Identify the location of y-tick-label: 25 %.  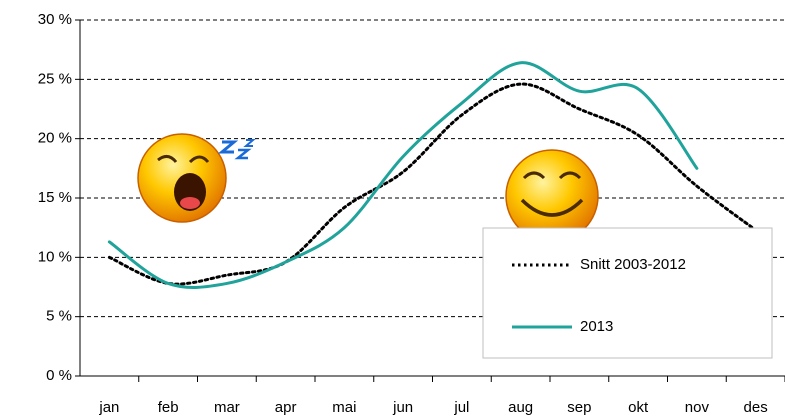
(55, 78).